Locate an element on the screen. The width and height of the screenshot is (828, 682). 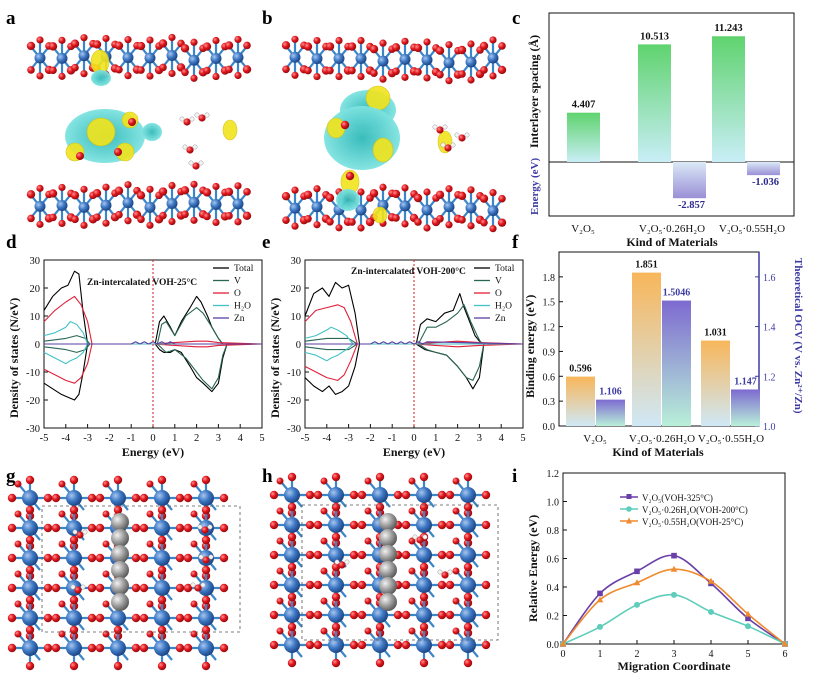
dos-series-h2o- is located at coordinates (413, 352).